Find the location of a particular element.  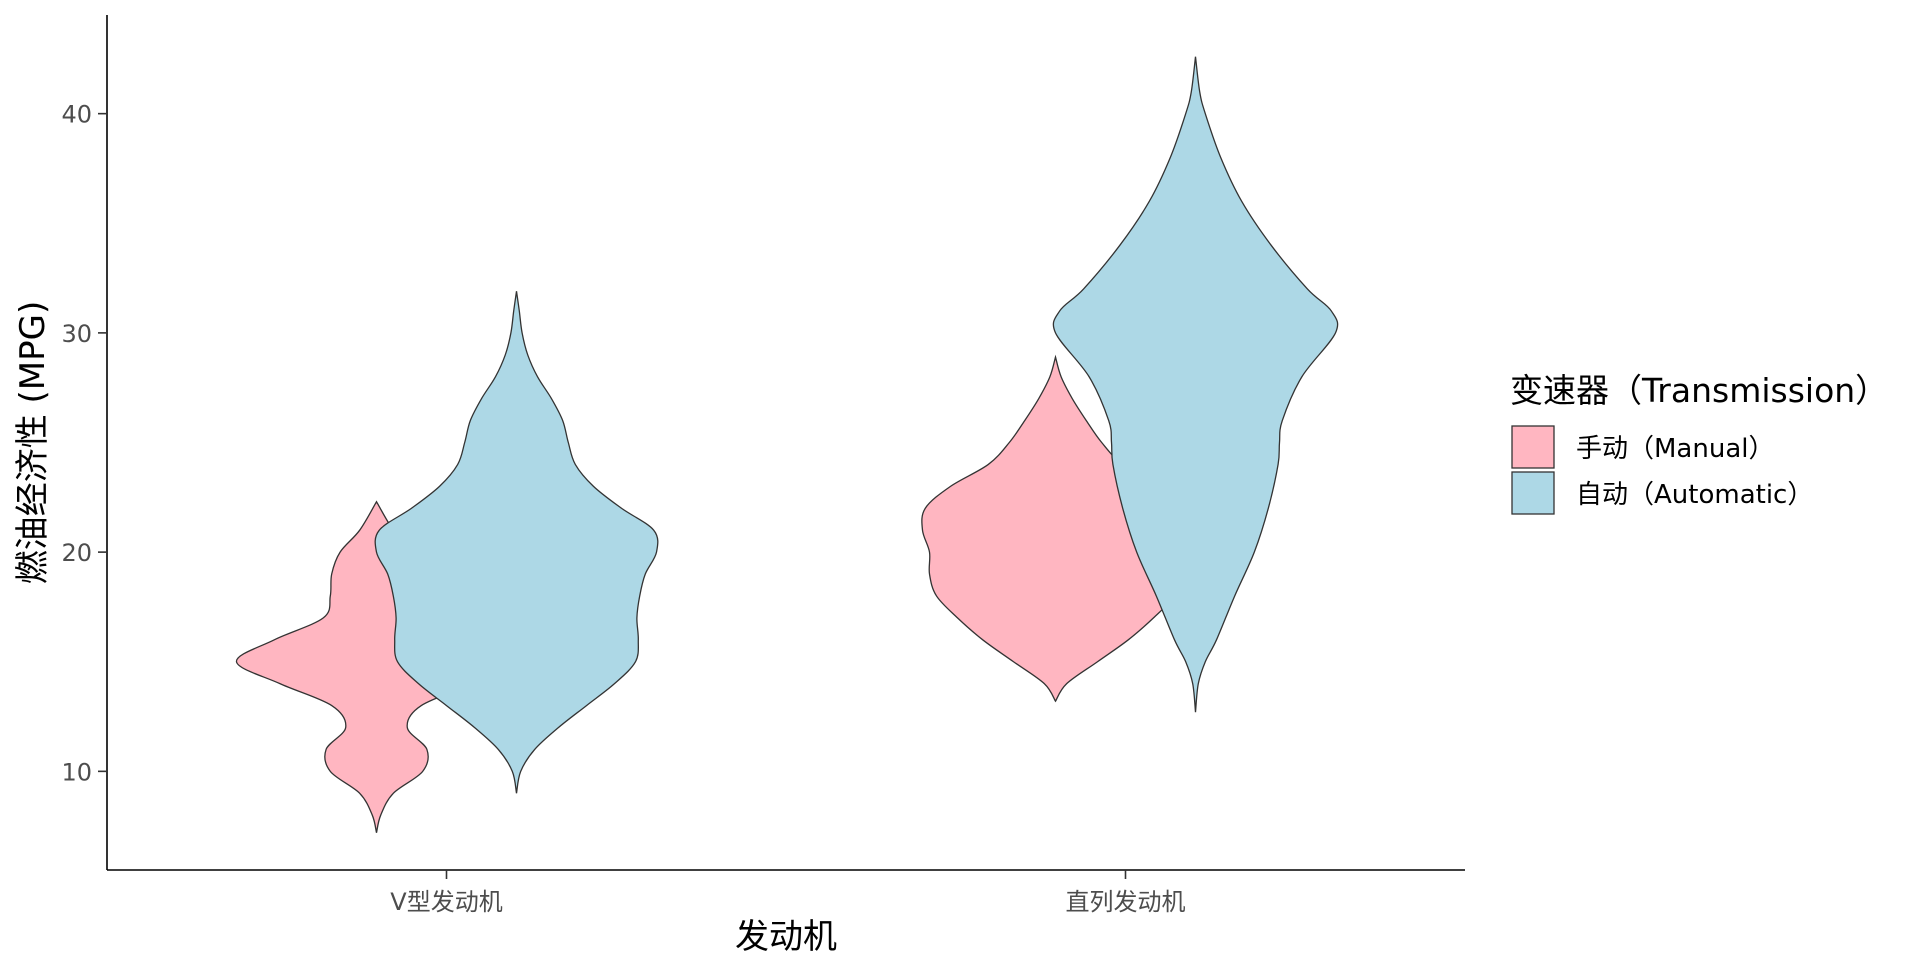

y-axis-title: 燃油经济性 (MPG) is located at coordinates (33, 443).